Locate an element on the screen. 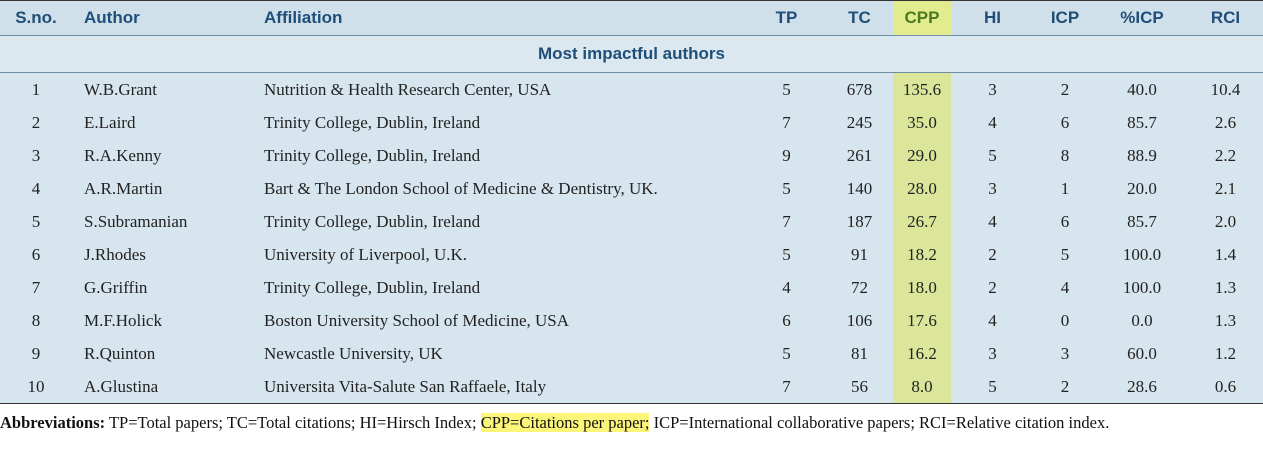  cell-rci: 10.4 is located at coordinates (1225, 89).